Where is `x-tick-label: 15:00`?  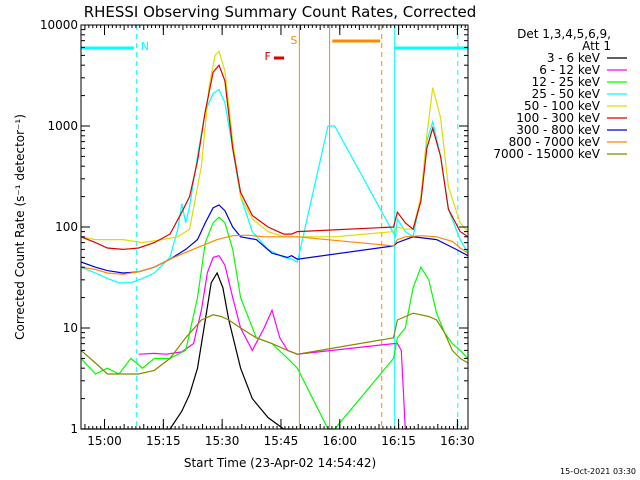 x-tick-label: 15:00 is located at coordinates (104, 441).